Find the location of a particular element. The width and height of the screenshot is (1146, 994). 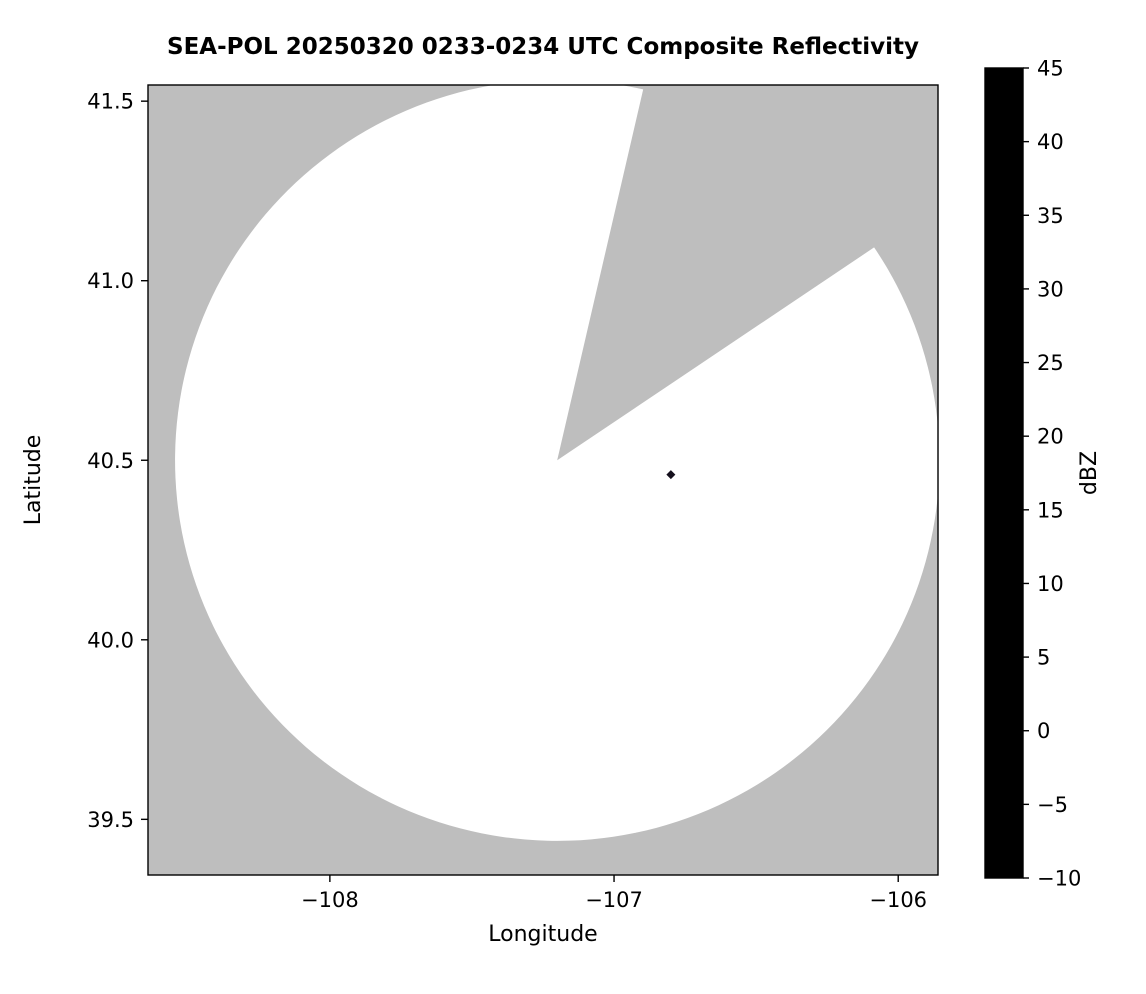

colorbar-tick-label: 40 is located at coordinates (1050, 142).